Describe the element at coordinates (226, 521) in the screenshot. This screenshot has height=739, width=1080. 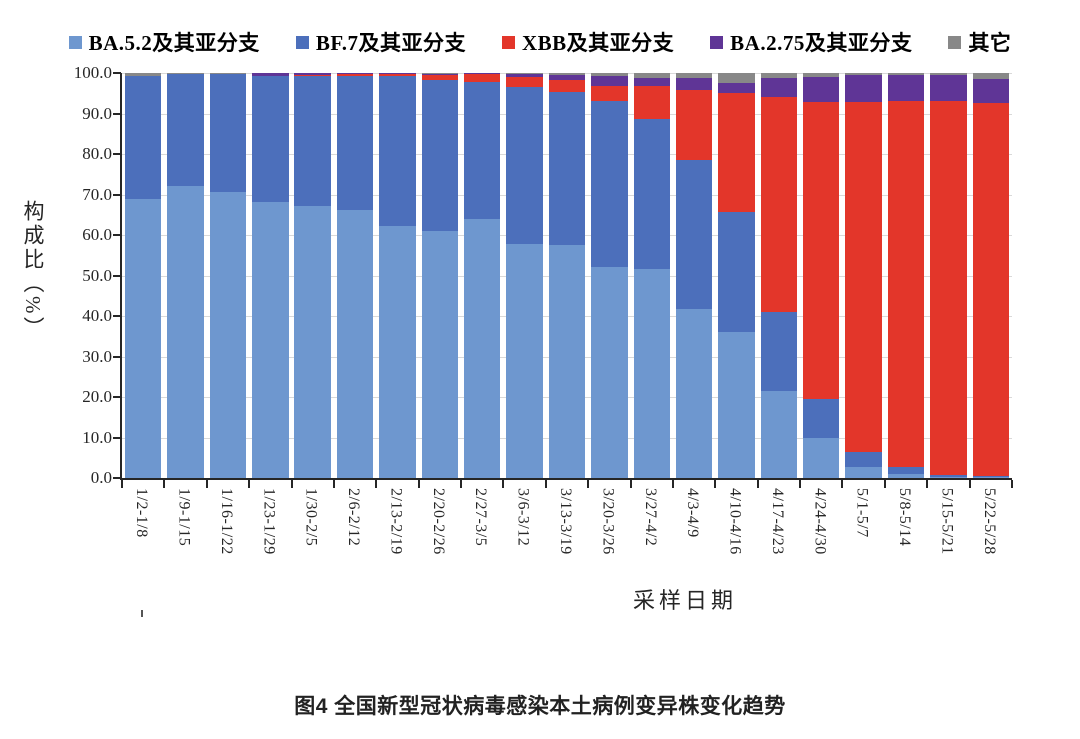
I see `x-tick-label: 1/16-1/22` at that location.